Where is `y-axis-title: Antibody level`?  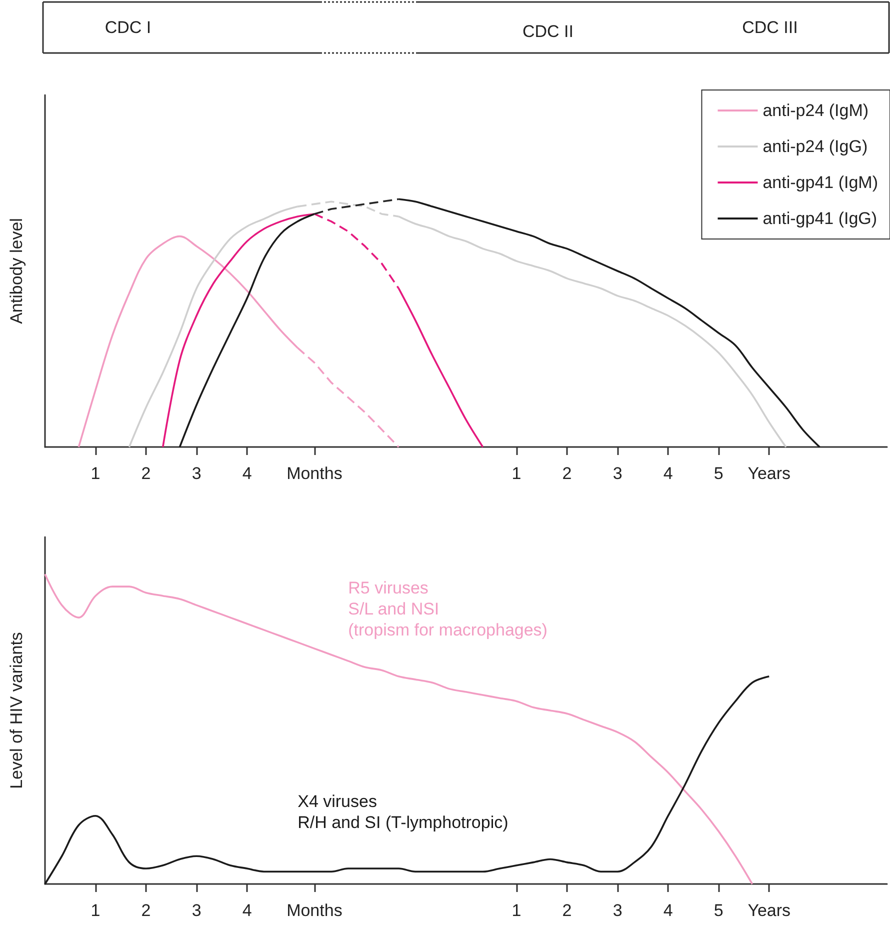
y-axis-title: Antibody level is located at coordinates (16, 271).